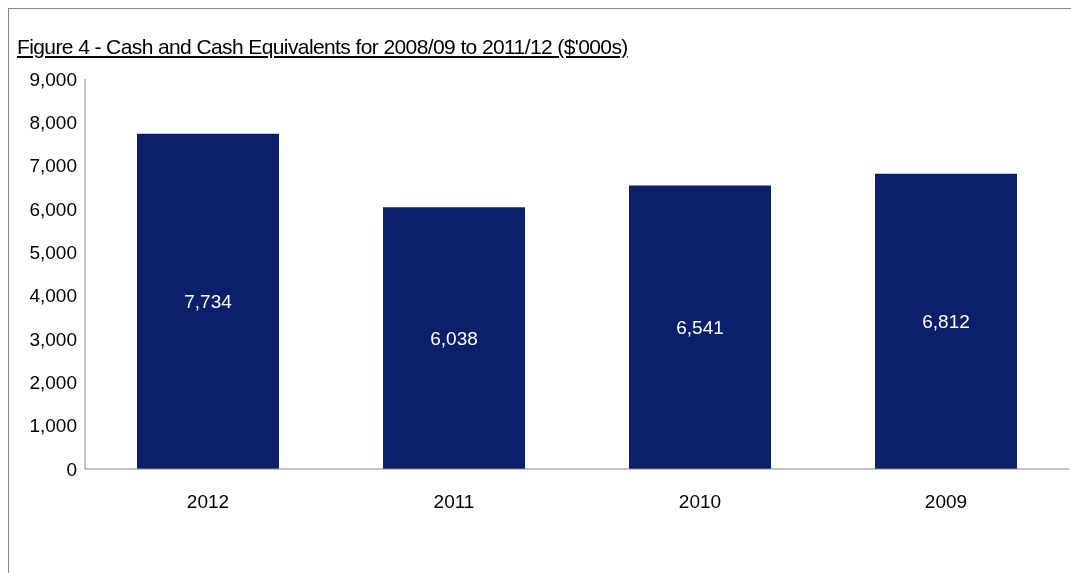 The width and height of the screenshot is (1071, 573). I want to click on y-tick-label: 1,000, so click(53, 426).